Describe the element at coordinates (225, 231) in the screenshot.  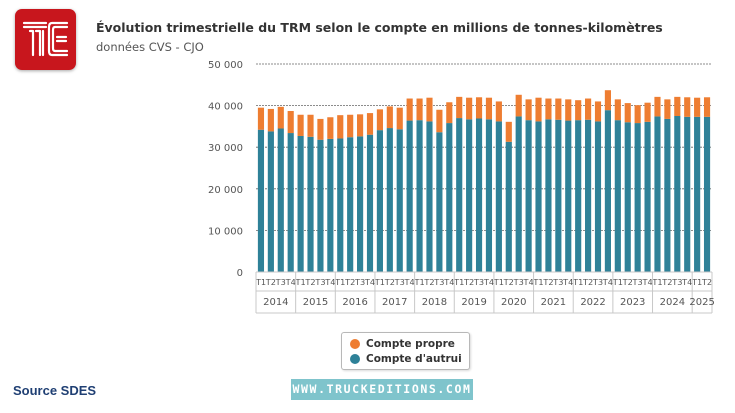
I see `y-tick-label: 10 000` at that location.